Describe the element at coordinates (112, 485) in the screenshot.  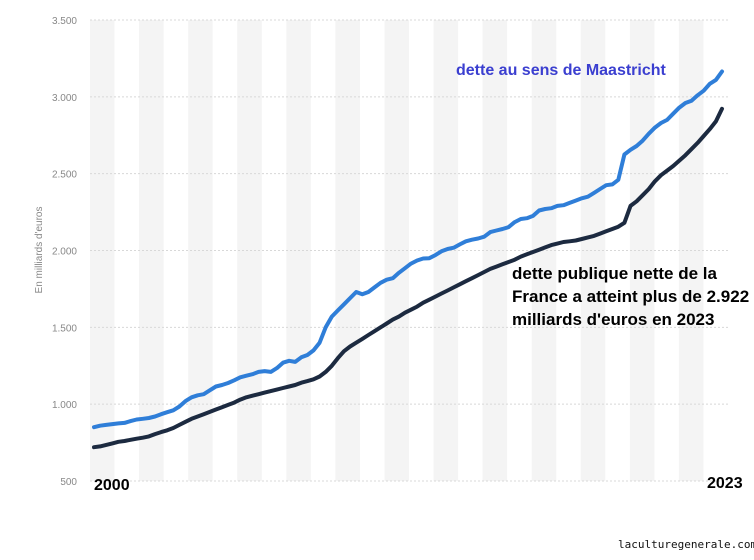
I see `x-start-label: 2000` at that location.